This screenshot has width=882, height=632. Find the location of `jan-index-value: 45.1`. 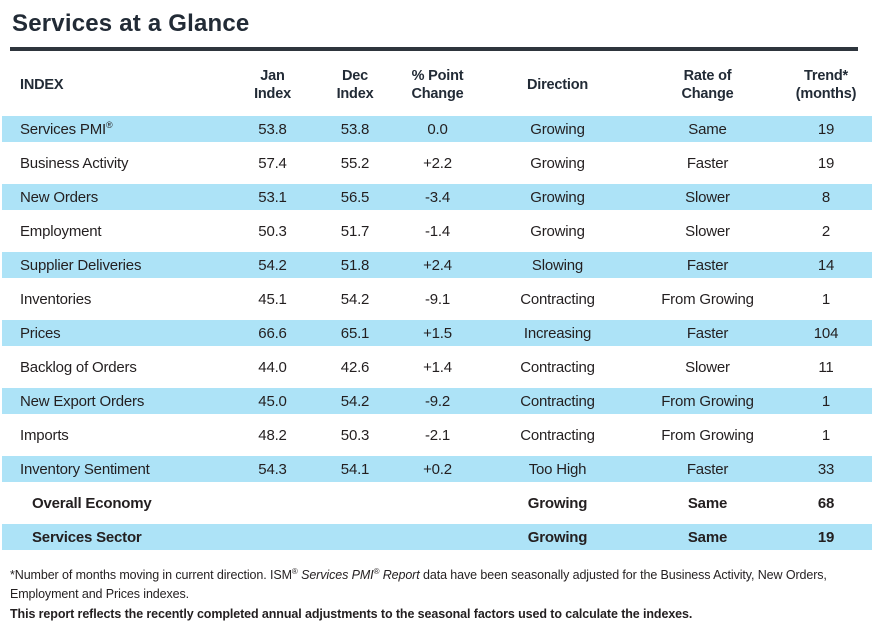

jan-index-value: 45.1 is located at coordinates (272, 299).